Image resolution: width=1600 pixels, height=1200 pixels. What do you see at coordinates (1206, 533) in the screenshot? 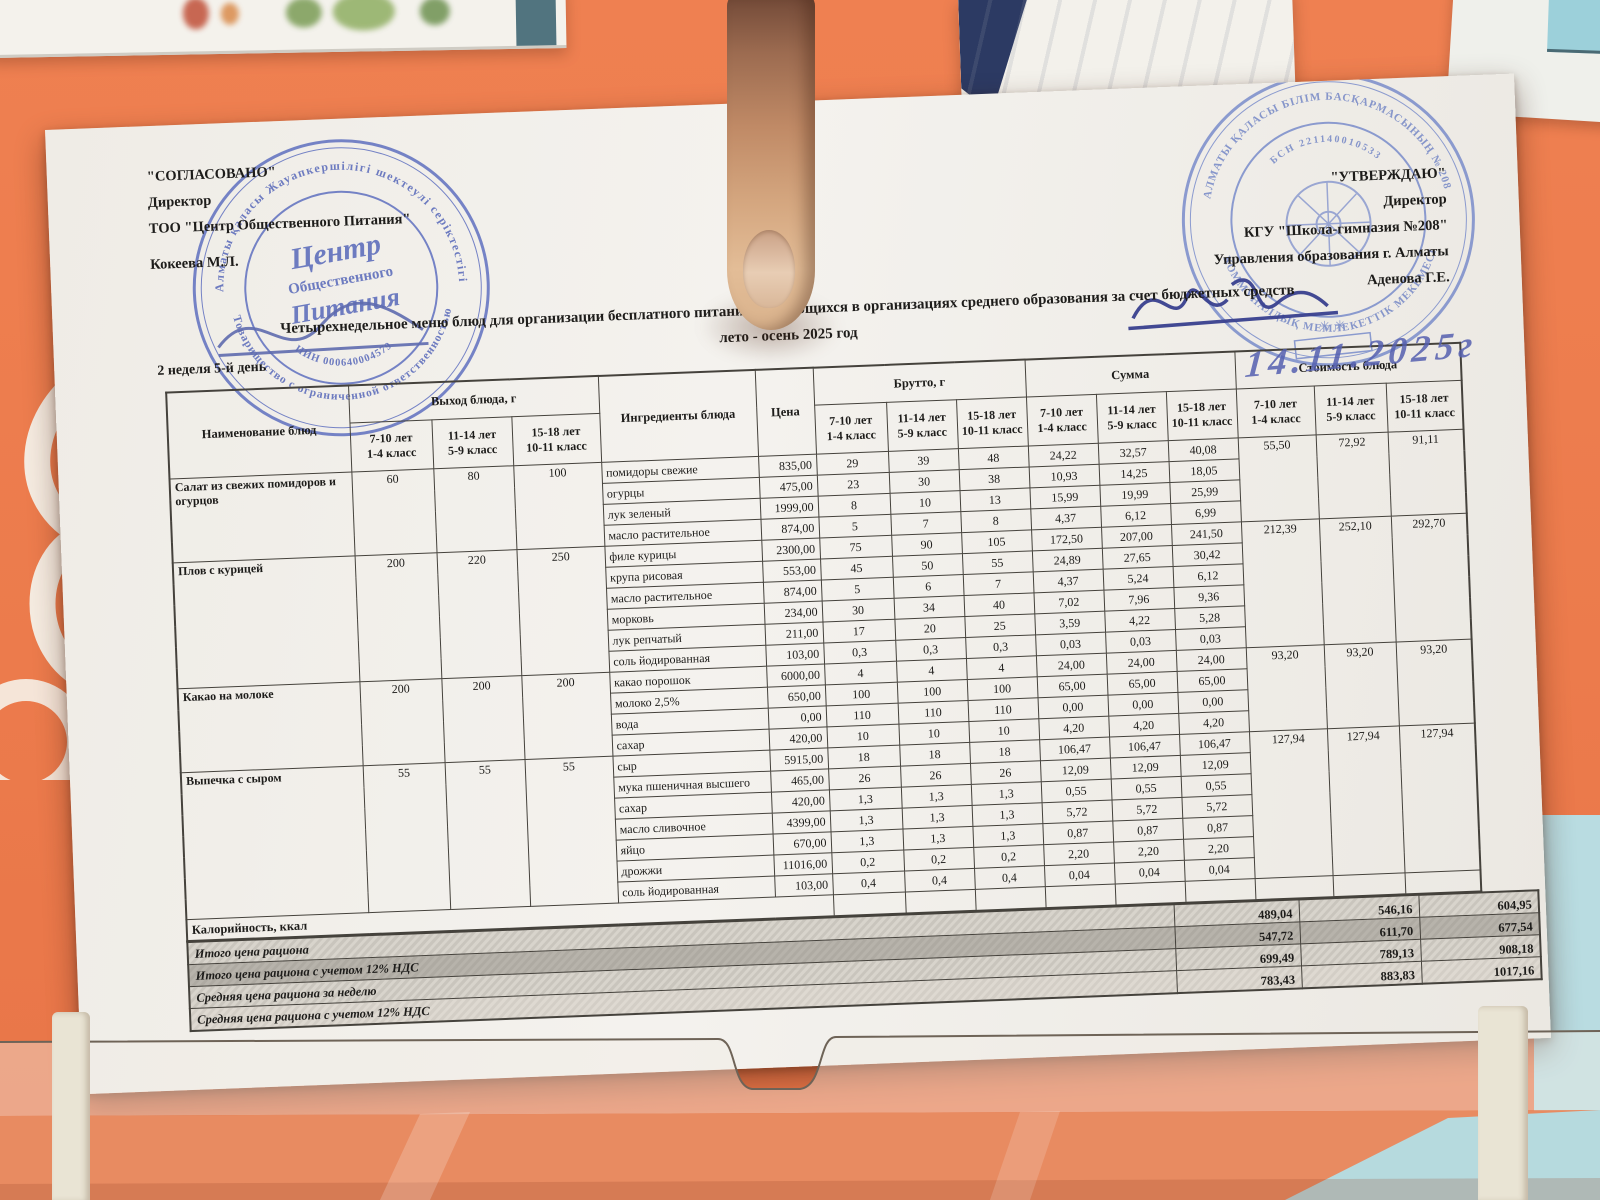
I see `summa-cell: 241,50` at bounding box center [1206, 533].